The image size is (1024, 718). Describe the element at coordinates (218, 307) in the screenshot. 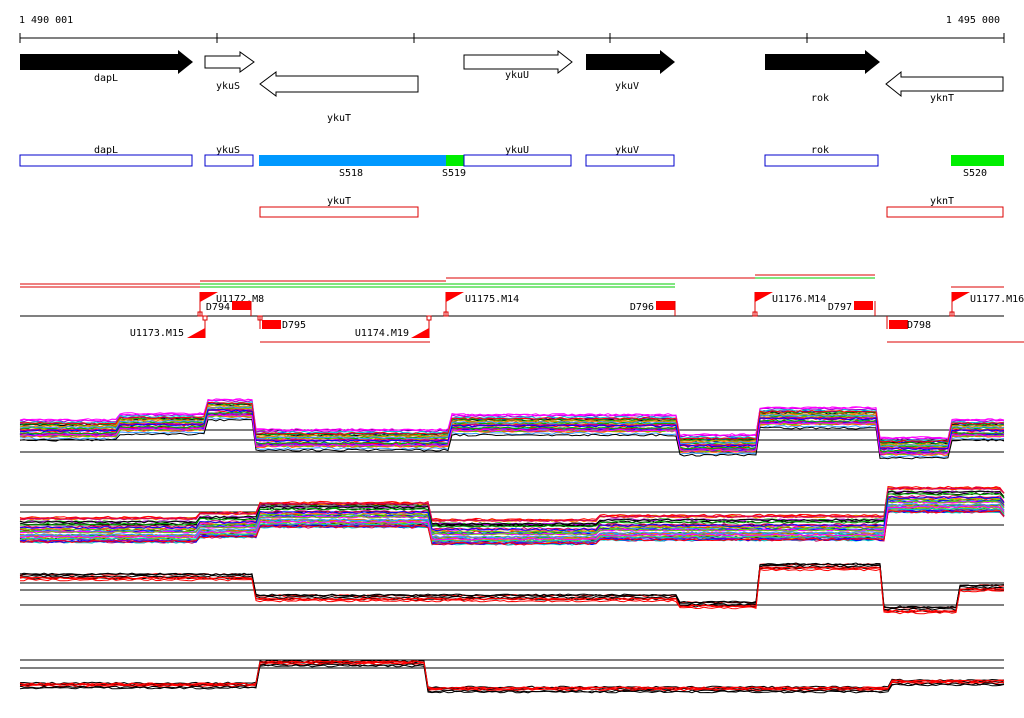

I see `svg-text: D794` at that location.